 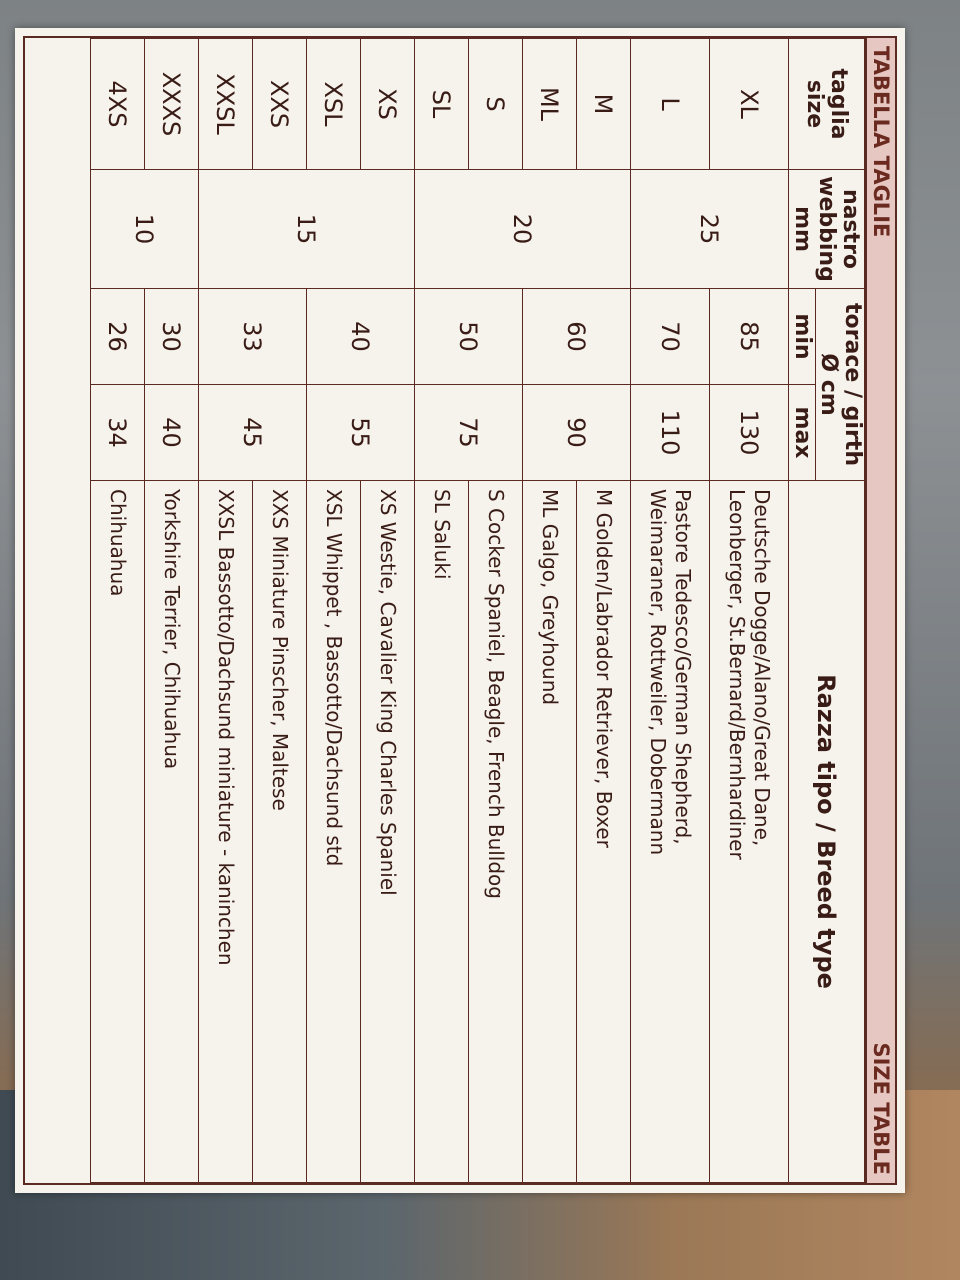 I want to click on min-cell: 50, so click(x=468, y=336).